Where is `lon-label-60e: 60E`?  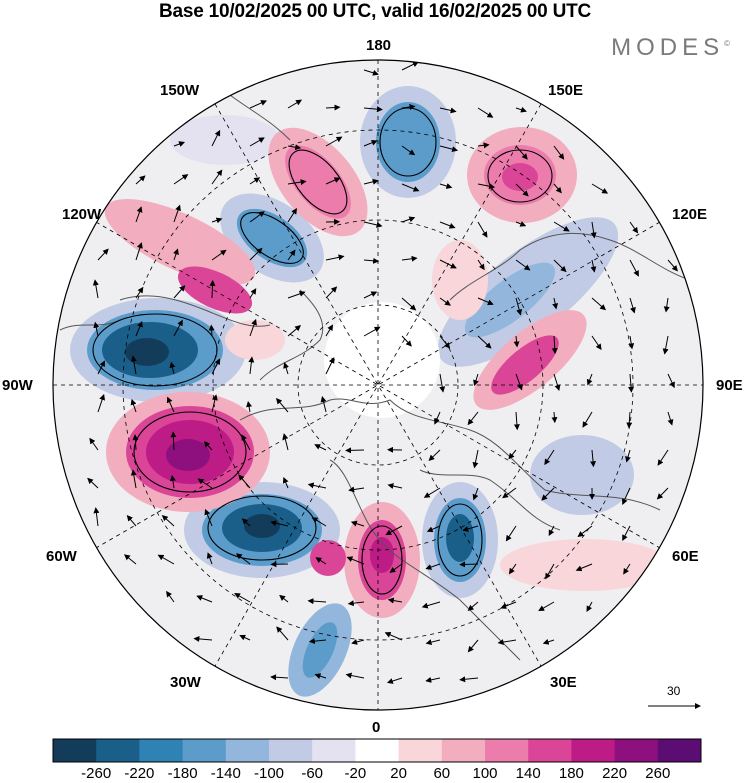
lon-label-60e: 60E is located at coordinates (685, 556).